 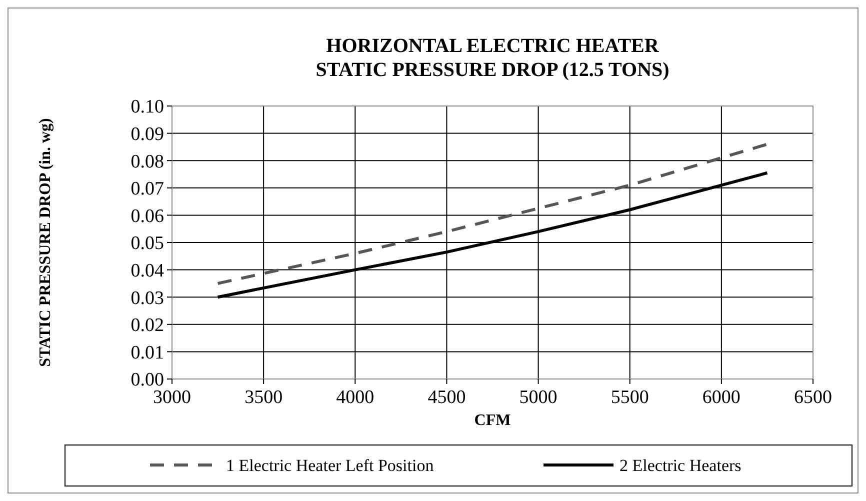 I want to click on x-axis-title: CFM, so click(x=492, y=420).